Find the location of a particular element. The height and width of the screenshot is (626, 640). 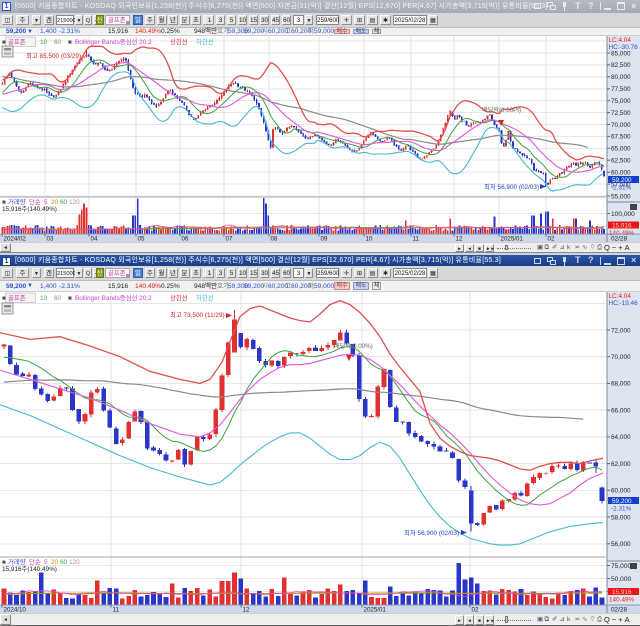

svg-text: 50,000 is located at coordinates (621, 579).